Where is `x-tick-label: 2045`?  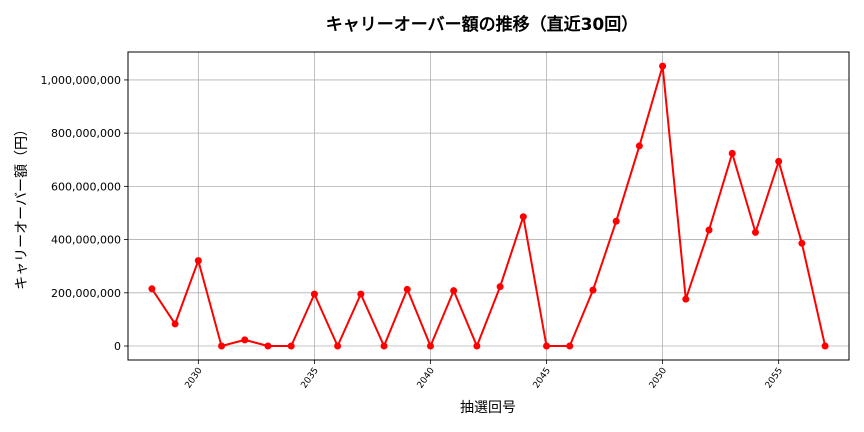 x-tick-label: 2045 is located at coordinates (542, 378).